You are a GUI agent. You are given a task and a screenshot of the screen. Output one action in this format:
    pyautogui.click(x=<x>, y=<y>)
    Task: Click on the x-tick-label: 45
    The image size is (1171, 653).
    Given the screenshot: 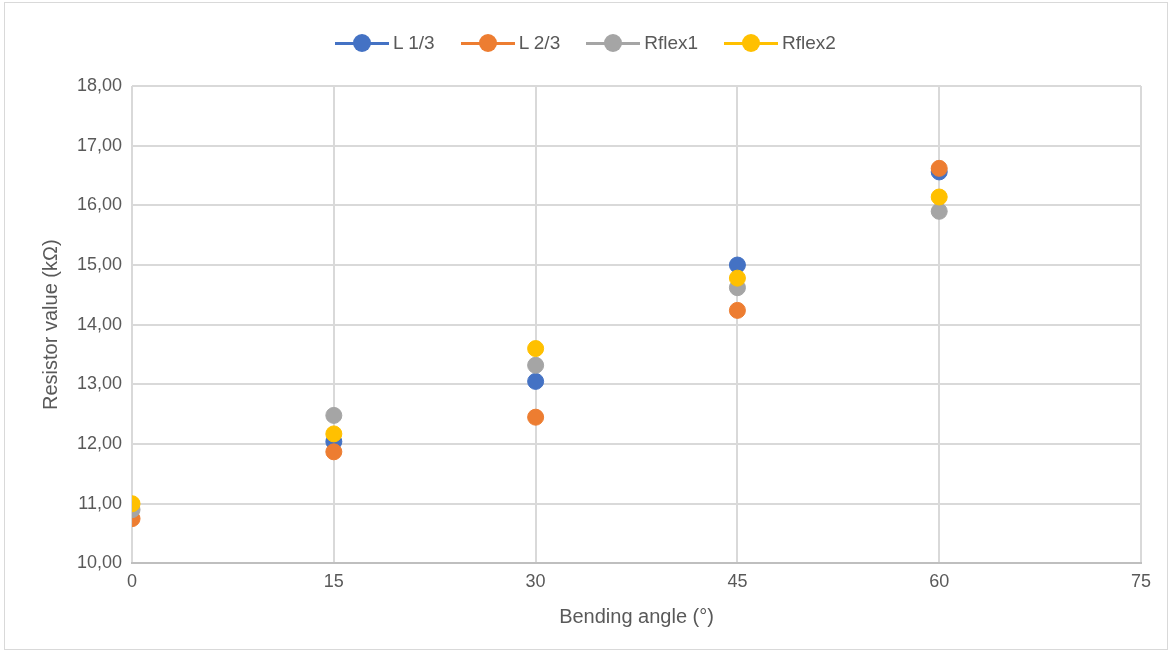 What is the action you would take?
    pyautogui.click(x=737, y=581)
    